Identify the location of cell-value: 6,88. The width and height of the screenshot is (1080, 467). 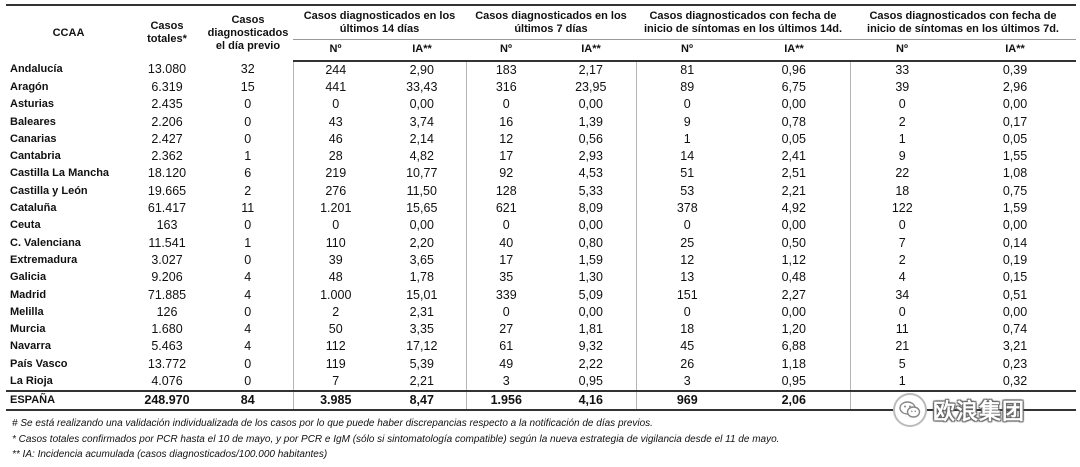
(793, 346).